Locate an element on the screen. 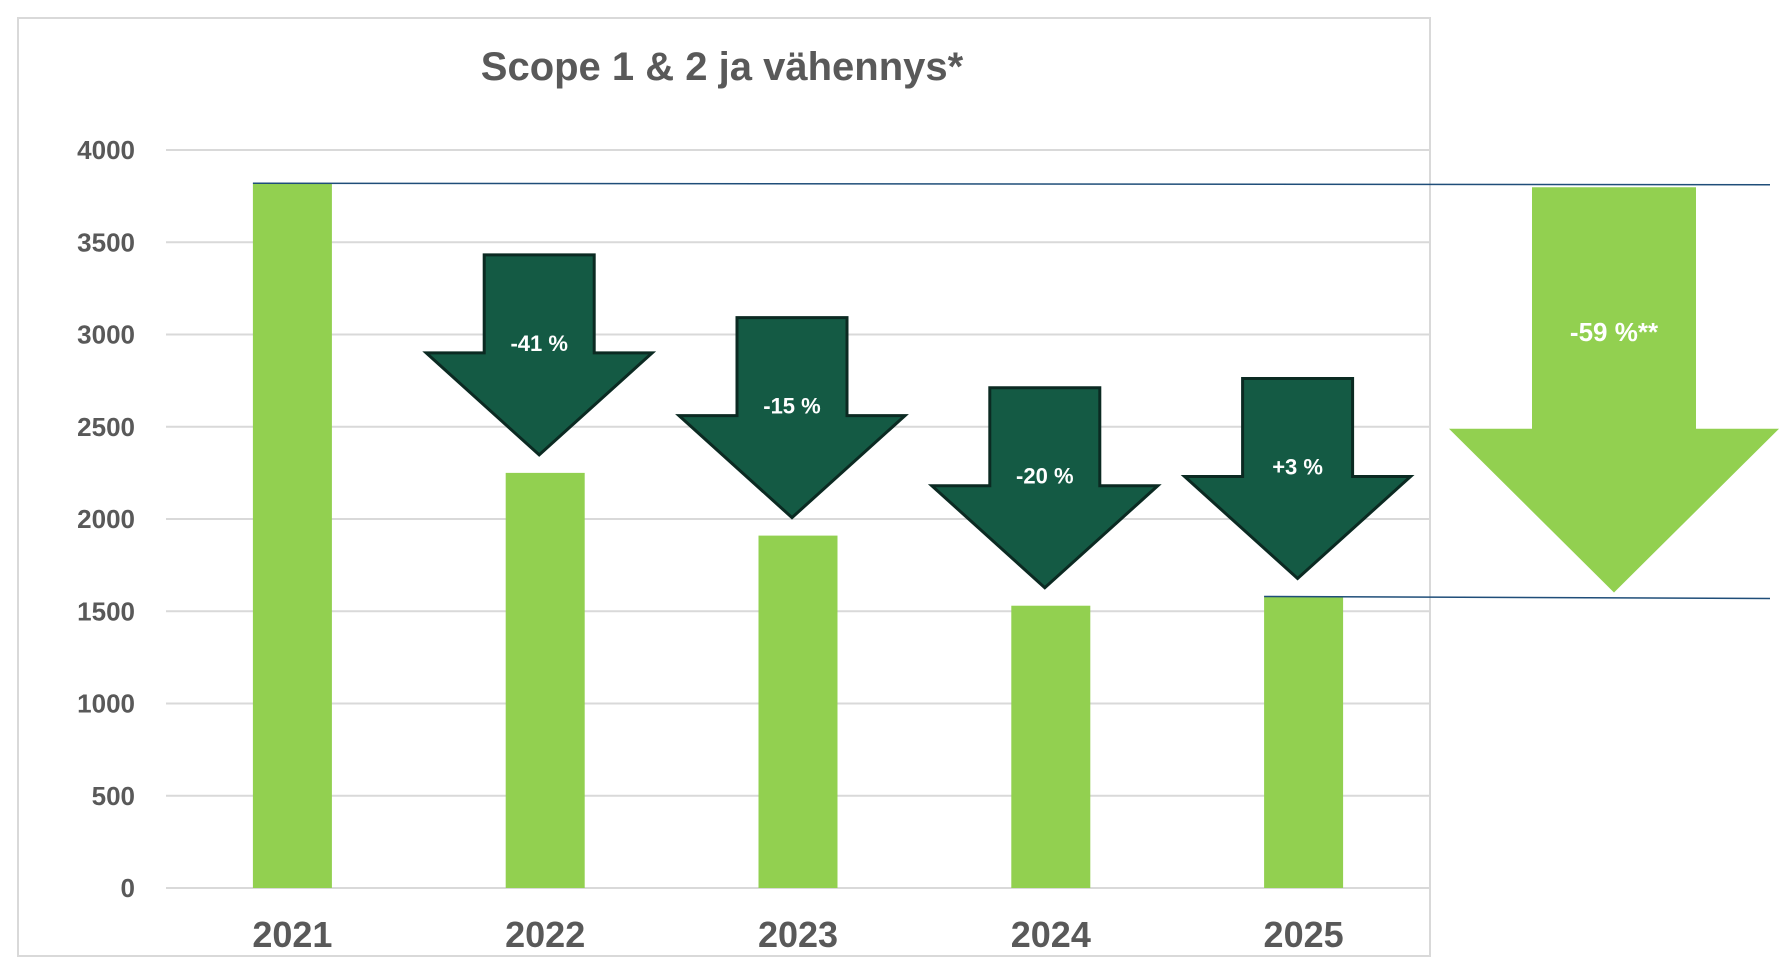 The width and height of the screenshot is (1792, 975). change-label-2023: -15 % is located at coordinates (791, 406).